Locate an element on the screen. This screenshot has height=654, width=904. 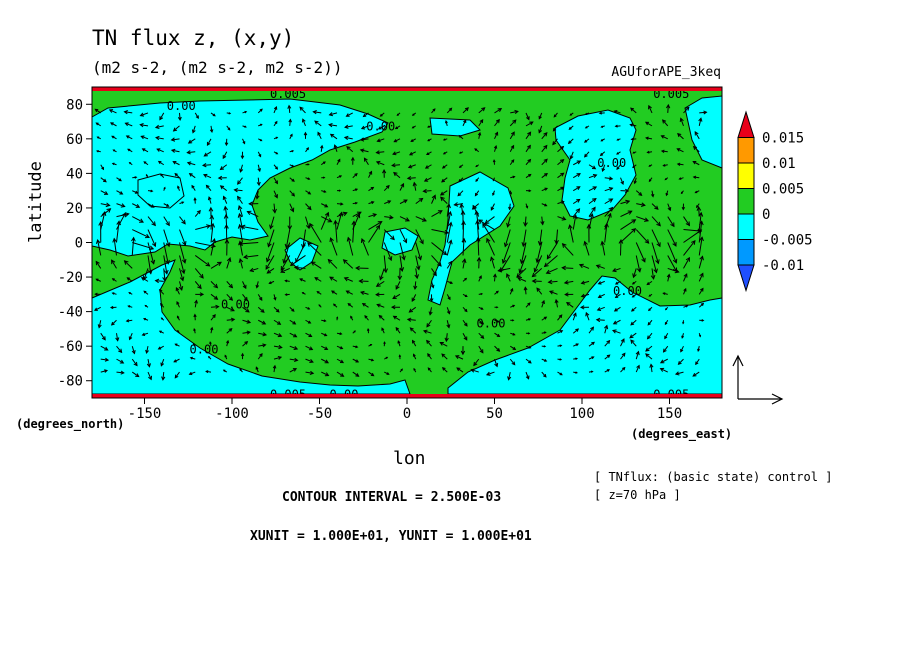
contour-label: 0.00 is located at coordinates (181, 106).